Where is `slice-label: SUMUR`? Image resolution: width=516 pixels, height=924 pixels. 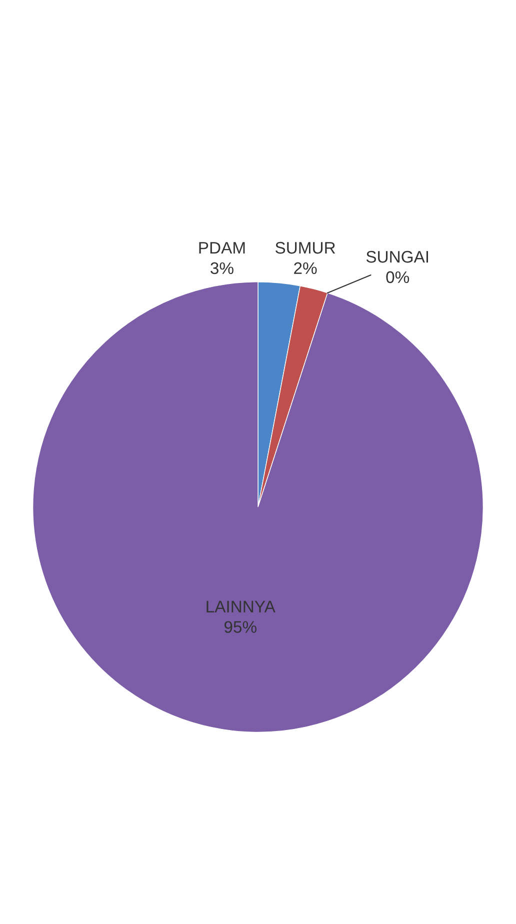 slice-label: SUMUR is located at coordinates (305, 248).